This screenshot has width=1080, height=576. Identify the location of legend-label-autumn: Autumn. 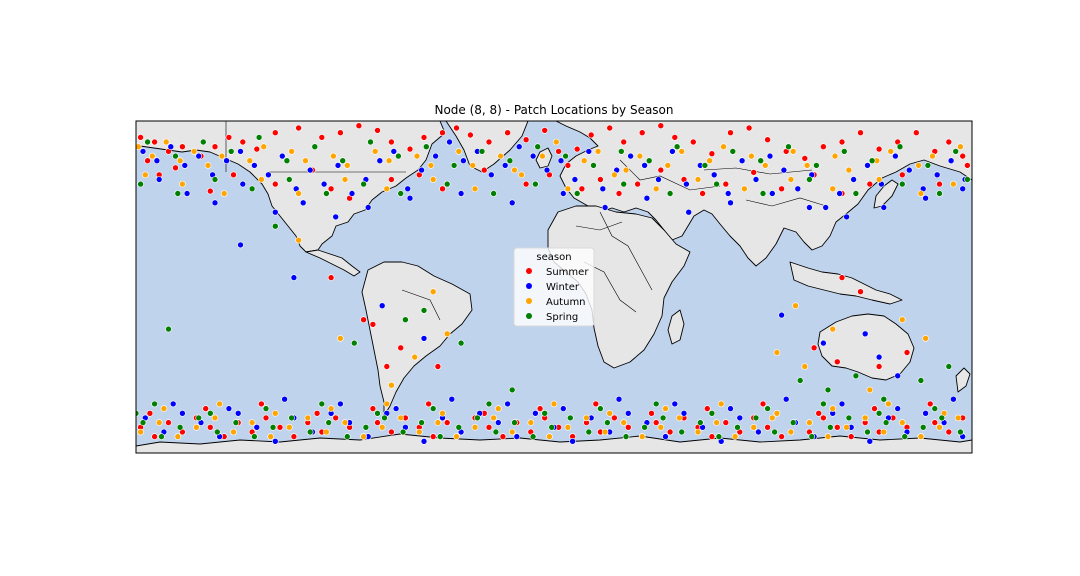
(566, 302).